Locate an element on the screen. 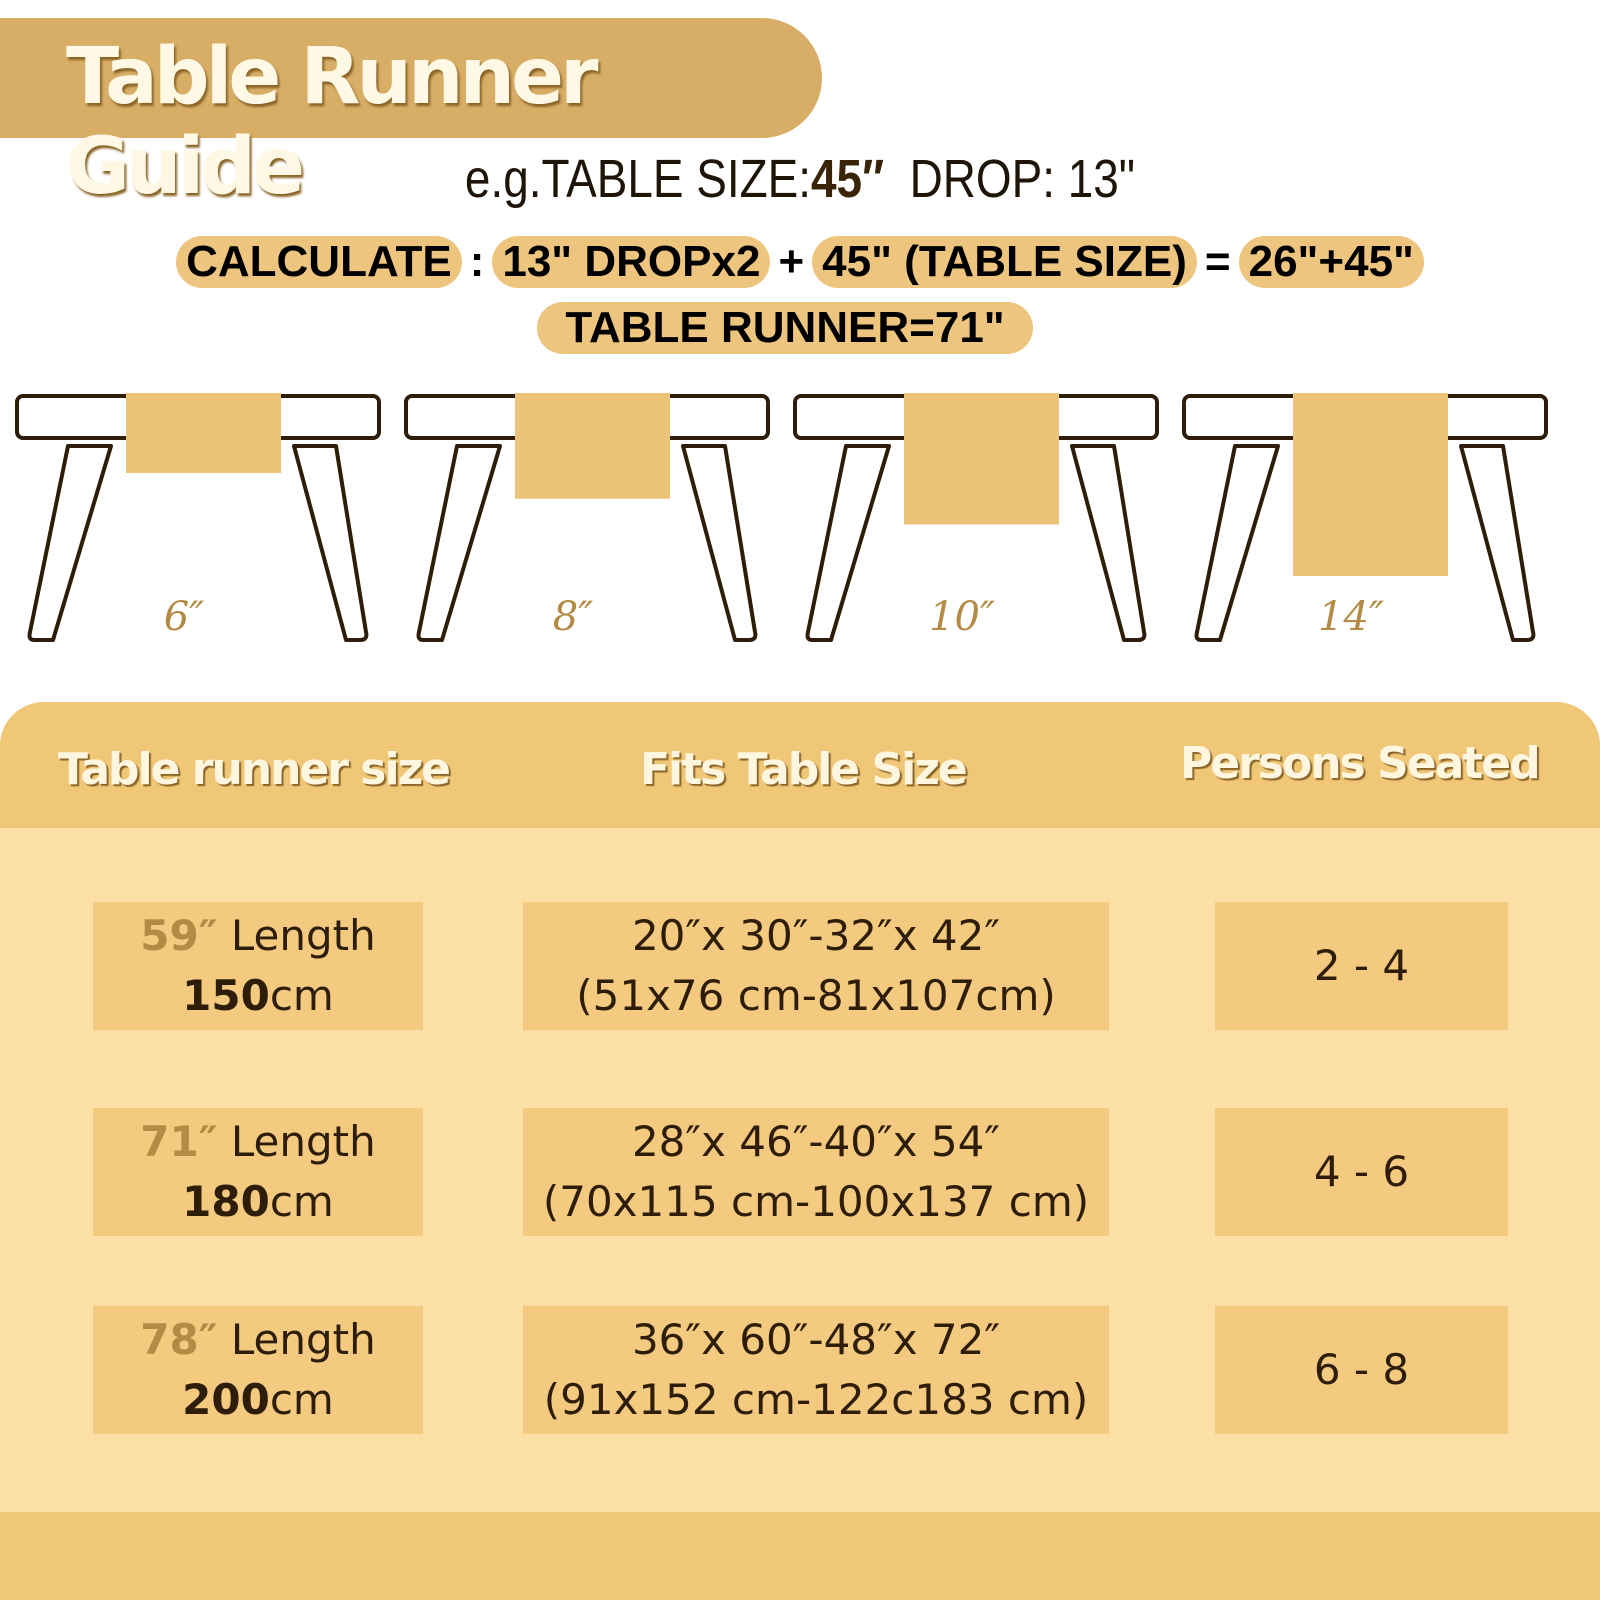 The height and width of the screenshot is (1600, 1600). fits-cm: (51x76 cm-81x107cm) is located at coordinates (816, 995).